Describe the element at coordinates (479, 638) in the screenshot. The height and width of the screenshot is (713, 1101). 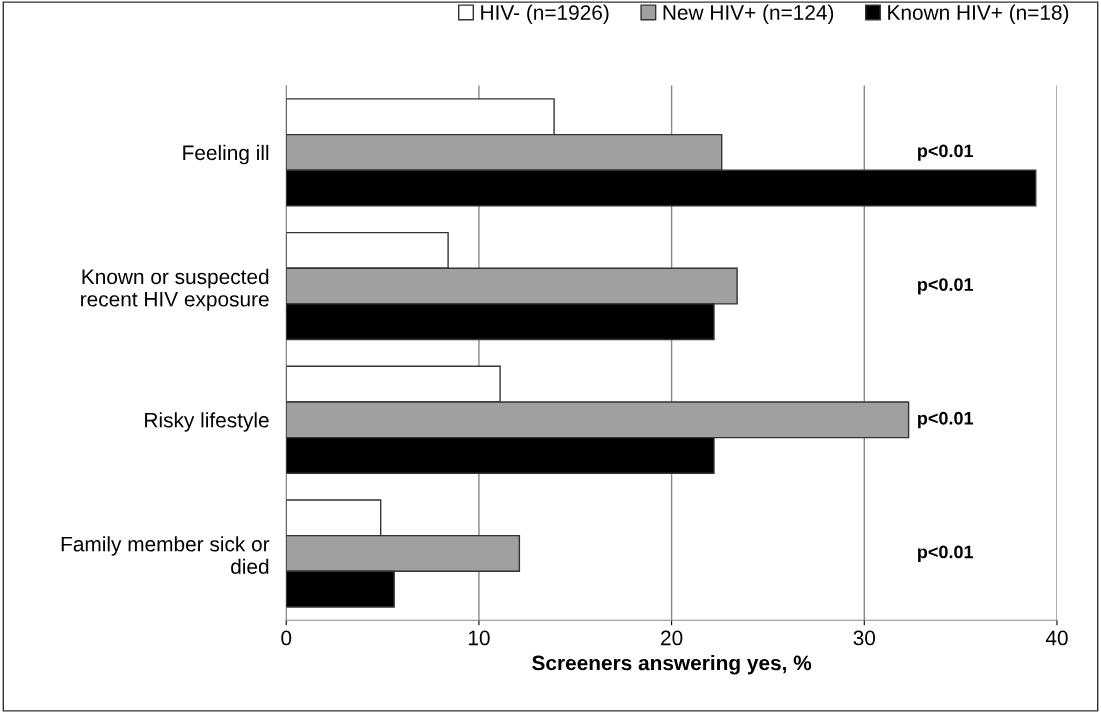
I see `x-tick-label: 10` at that location.